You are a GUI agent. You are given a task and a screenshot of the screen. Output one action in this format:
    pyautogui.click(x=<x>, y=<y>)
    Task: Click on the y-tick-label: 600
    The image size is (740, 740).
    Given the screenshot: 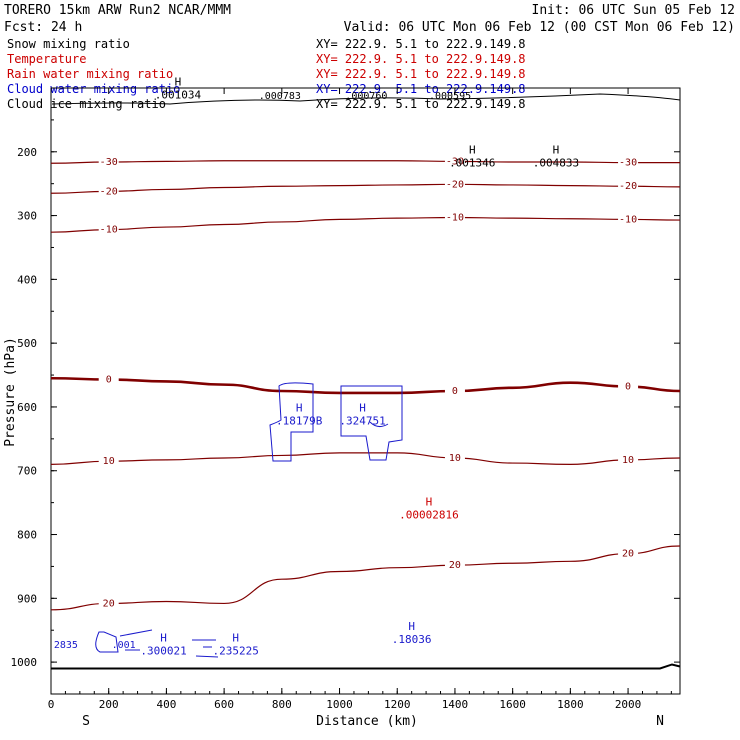 What is the action you would take?
    pyautogui.click(x=27, y=407)
    